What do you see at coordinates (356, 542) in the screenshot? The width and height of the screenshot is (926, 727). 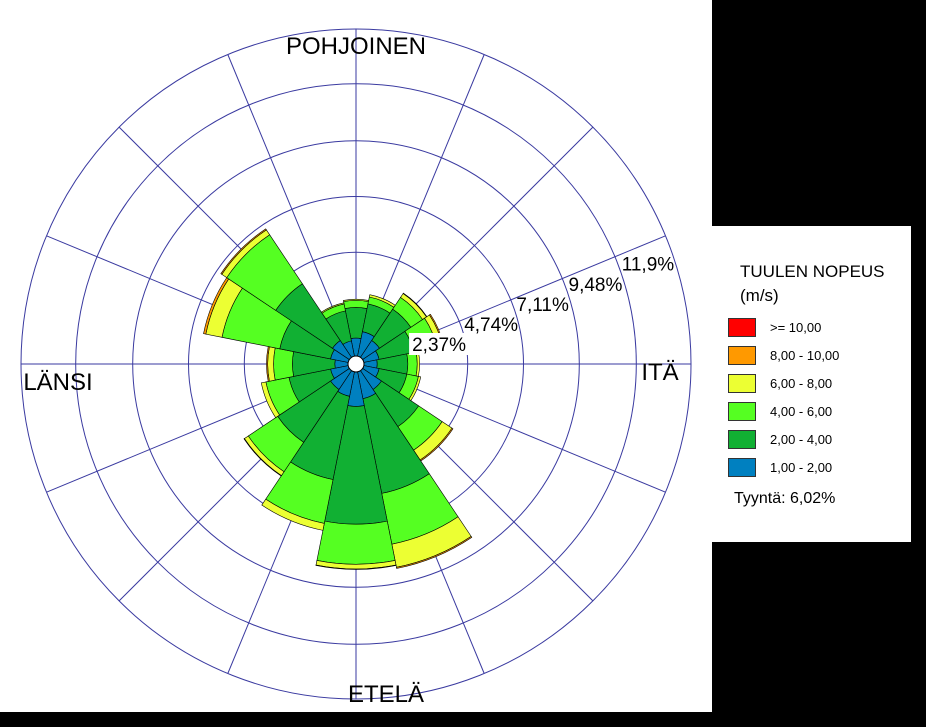 I see `wedge-S-bin2` at bounding box center [356, 542].